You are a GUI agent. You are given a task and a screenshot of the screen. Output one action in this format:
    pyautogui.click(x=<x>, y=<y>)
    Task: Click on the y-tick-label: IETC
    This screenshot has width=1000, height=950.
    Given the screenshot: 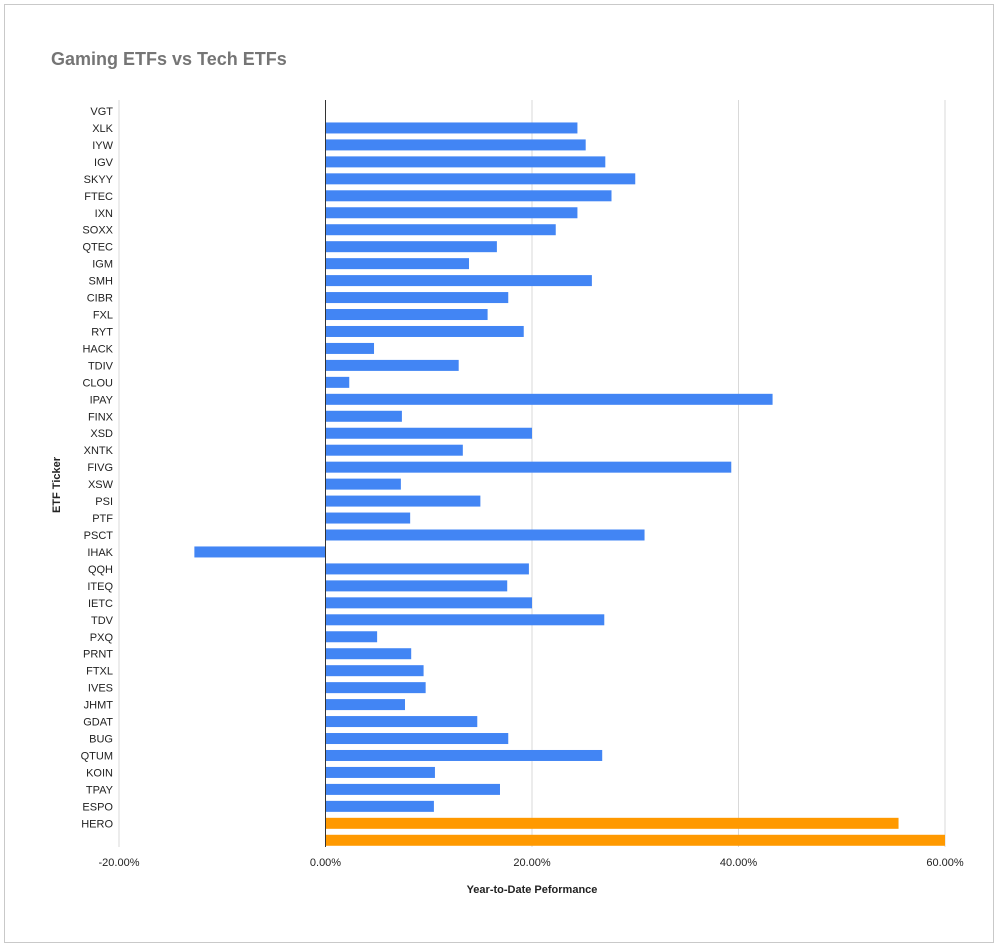 What is the action you would take?
    pyautogui.click(x=100, y=604)
    